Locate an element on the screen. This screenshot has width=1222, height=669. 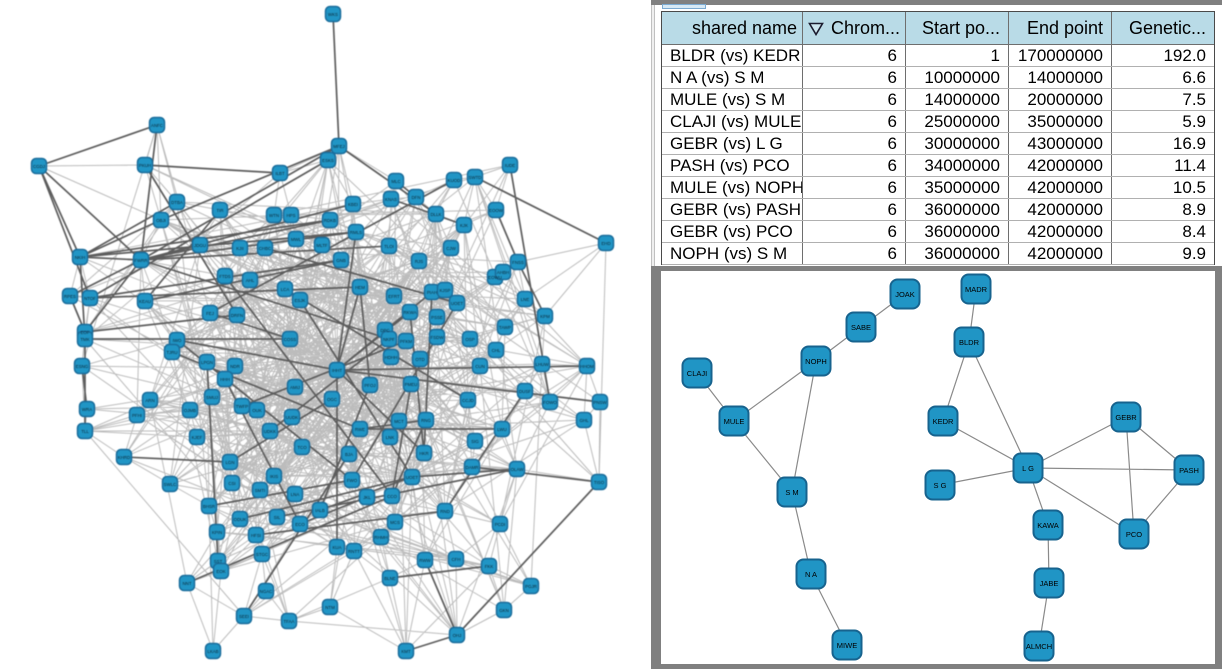
svg-text: DRFN is located at coordinates (237, 315).